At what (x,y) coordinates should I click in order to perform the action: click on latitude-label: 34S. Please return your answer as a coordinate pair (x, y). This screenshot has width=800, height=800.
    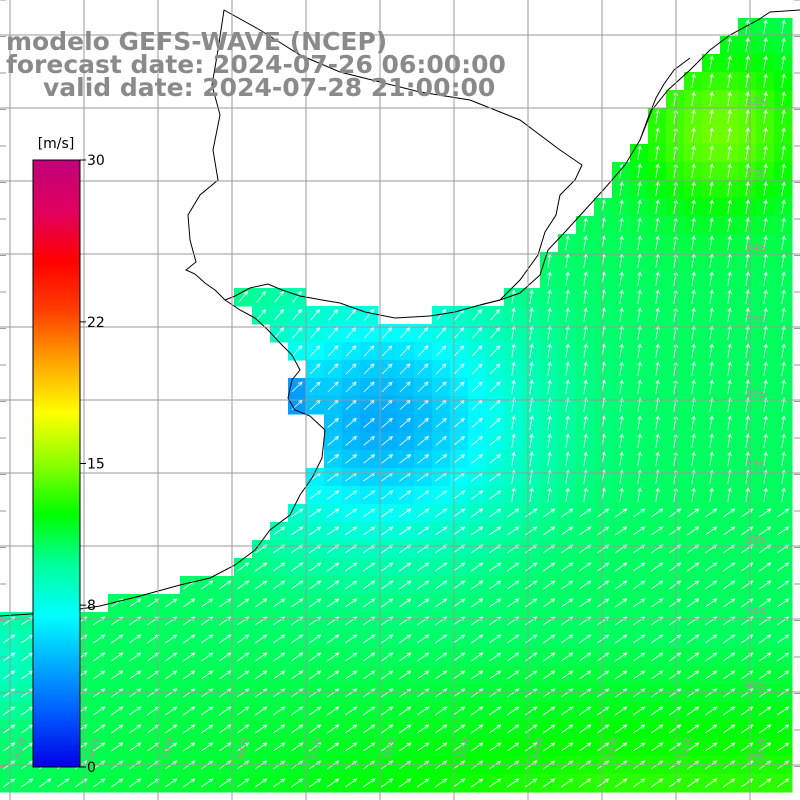
    Looking at the image, I should click on (755, 247).